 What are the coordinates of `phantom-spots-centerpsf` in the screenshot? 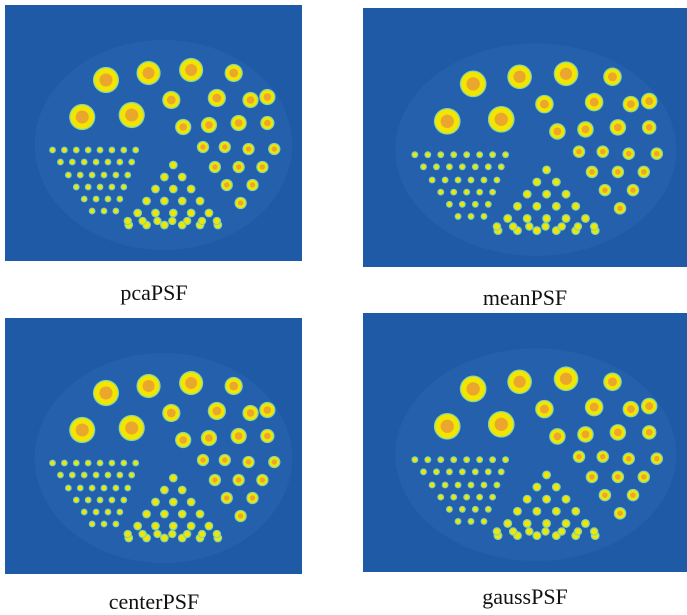 It's located at (163, 458).